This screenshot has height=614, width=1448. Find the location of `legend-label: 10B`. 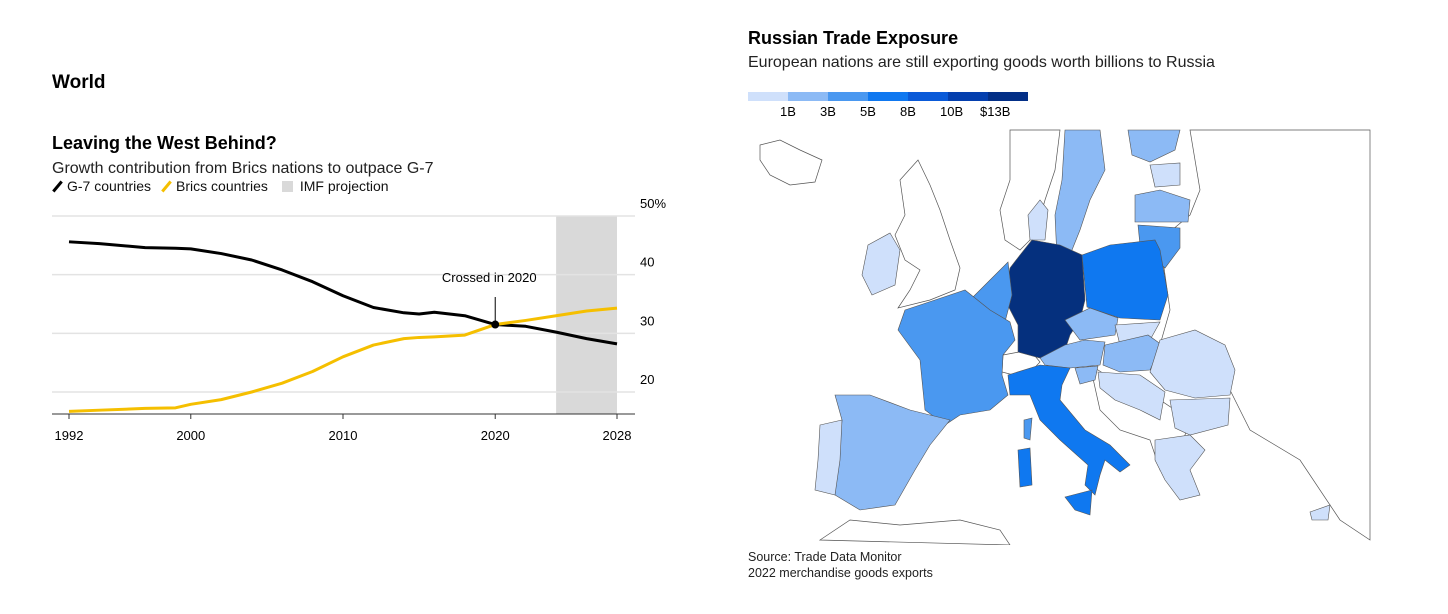

legend-label: 10B is located at coordinates (952, 111).